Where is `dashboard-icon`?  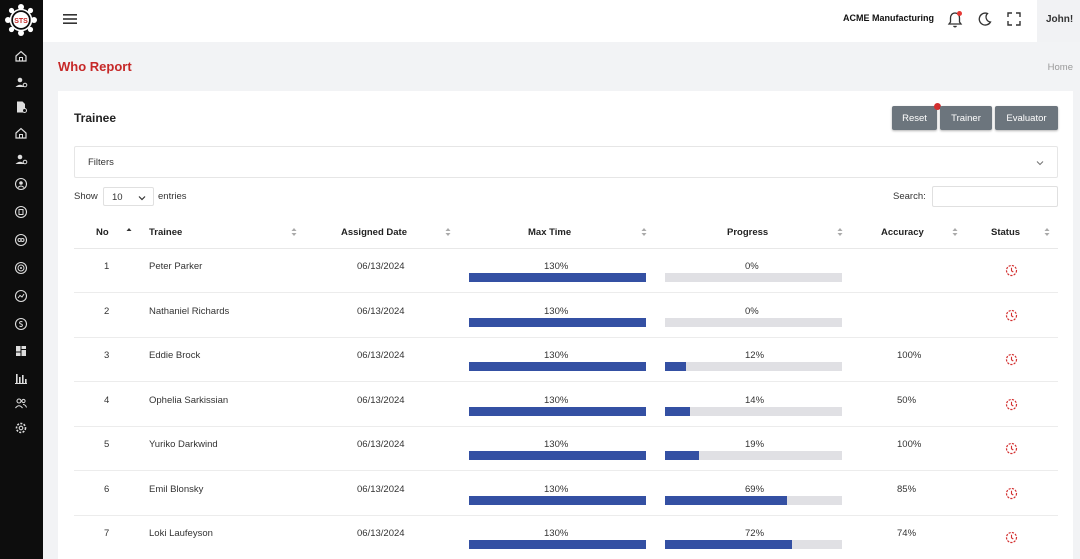
dashboard-icon is located at coordinates (21, 351).